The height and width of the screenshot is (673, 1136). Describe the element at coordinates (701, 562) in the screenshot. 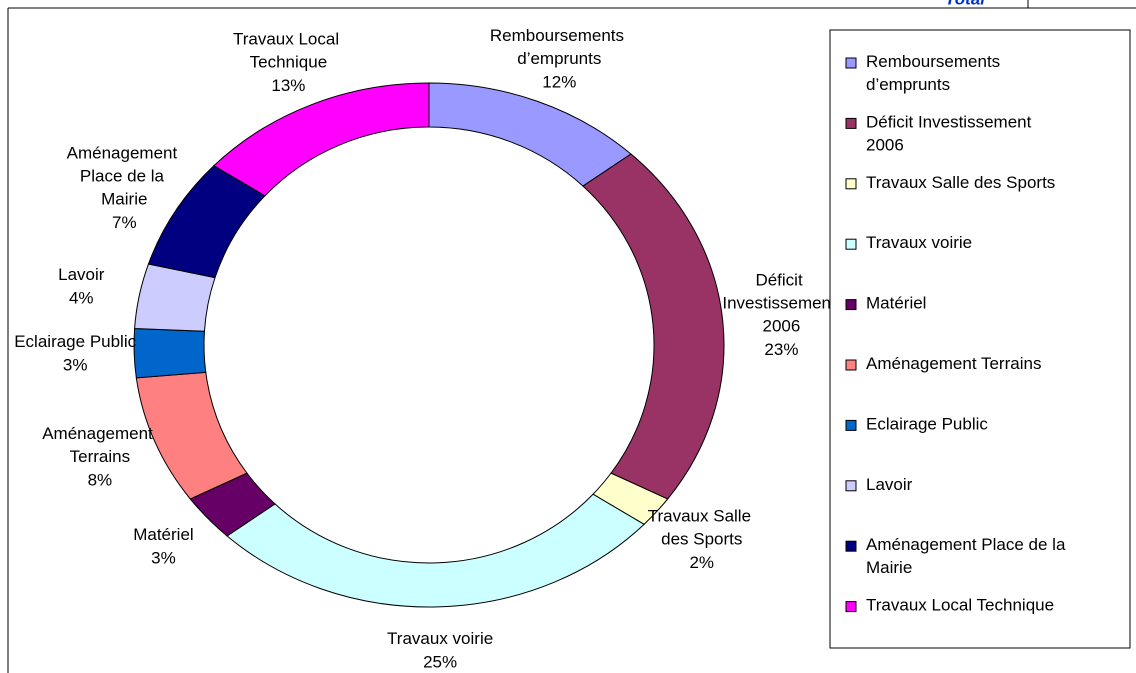

I see `data-label-value: 2%` at that location.